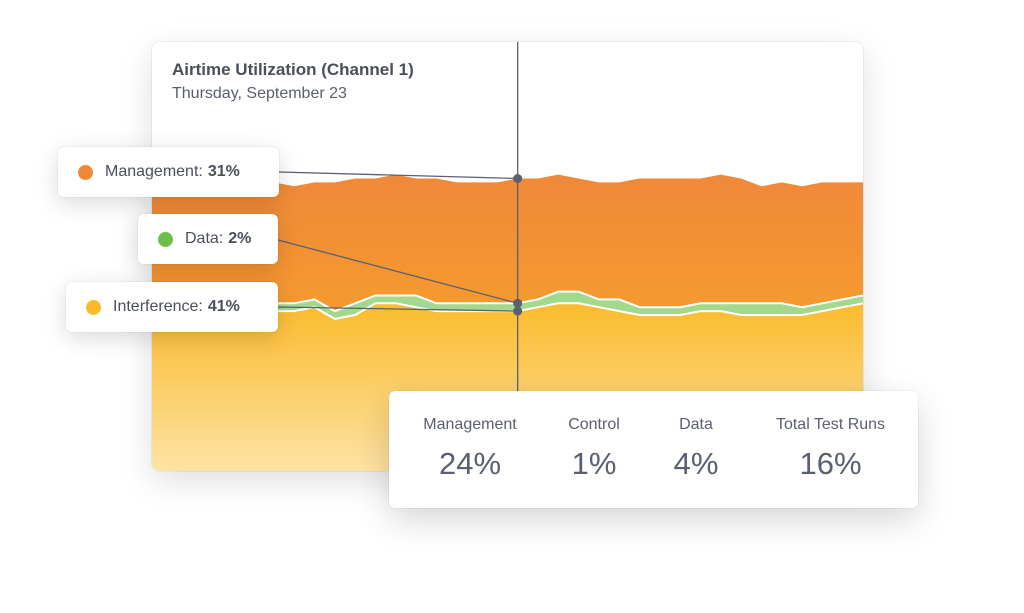  I want to click on data-area, so click(507, 305).